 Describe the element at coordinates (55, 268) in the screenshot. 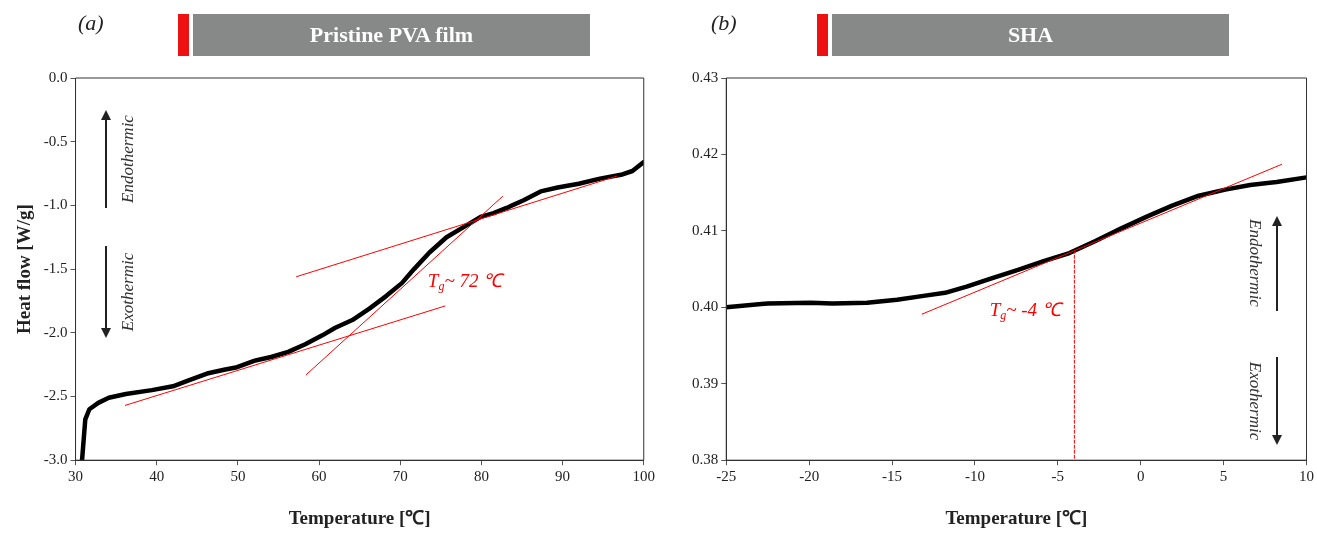

I see `y-tick-label: -1.5` at that location.